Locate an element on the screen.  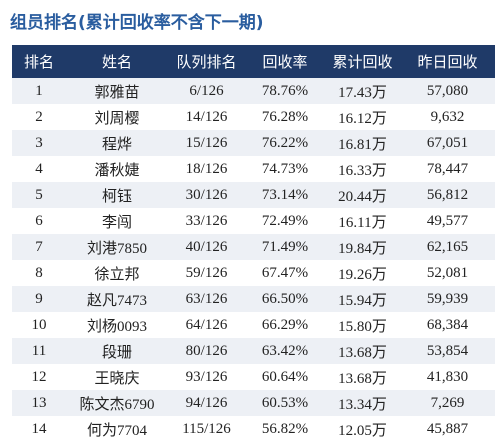
table-cell: 9,632 is located at coordinates (447, 116).